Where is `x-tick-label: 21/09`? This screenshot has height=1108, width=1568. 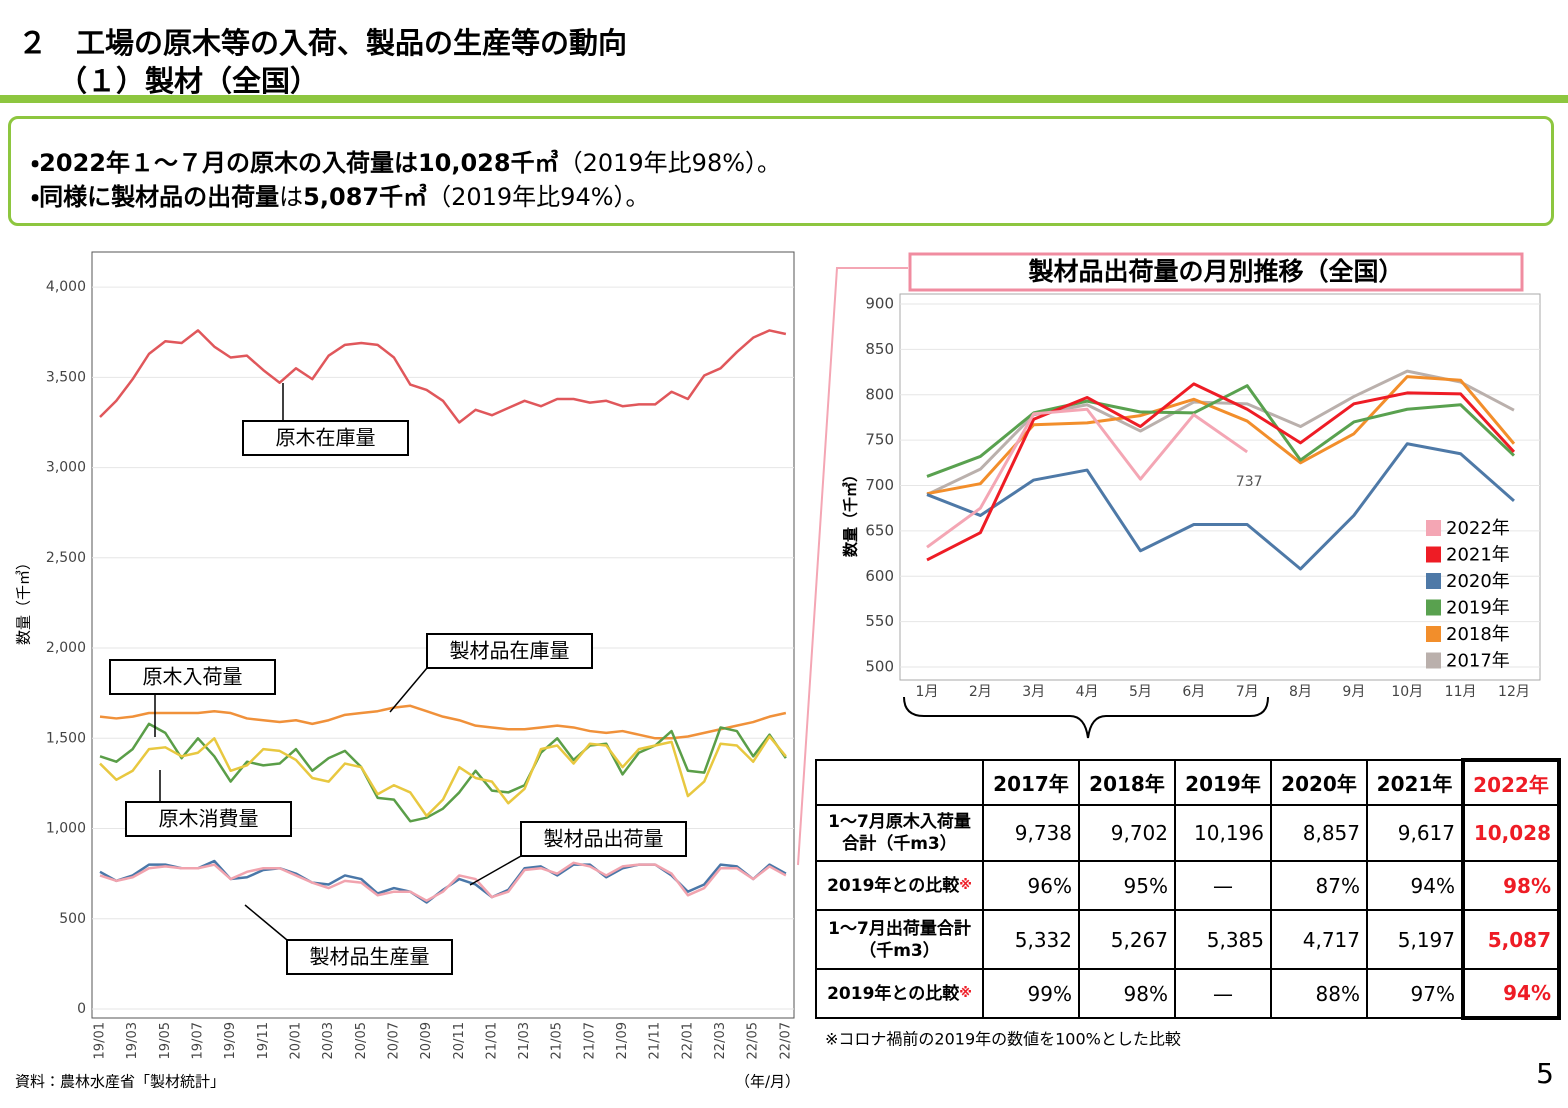 x-tick-label: 21/09 is located at coordinates (622, 1040).